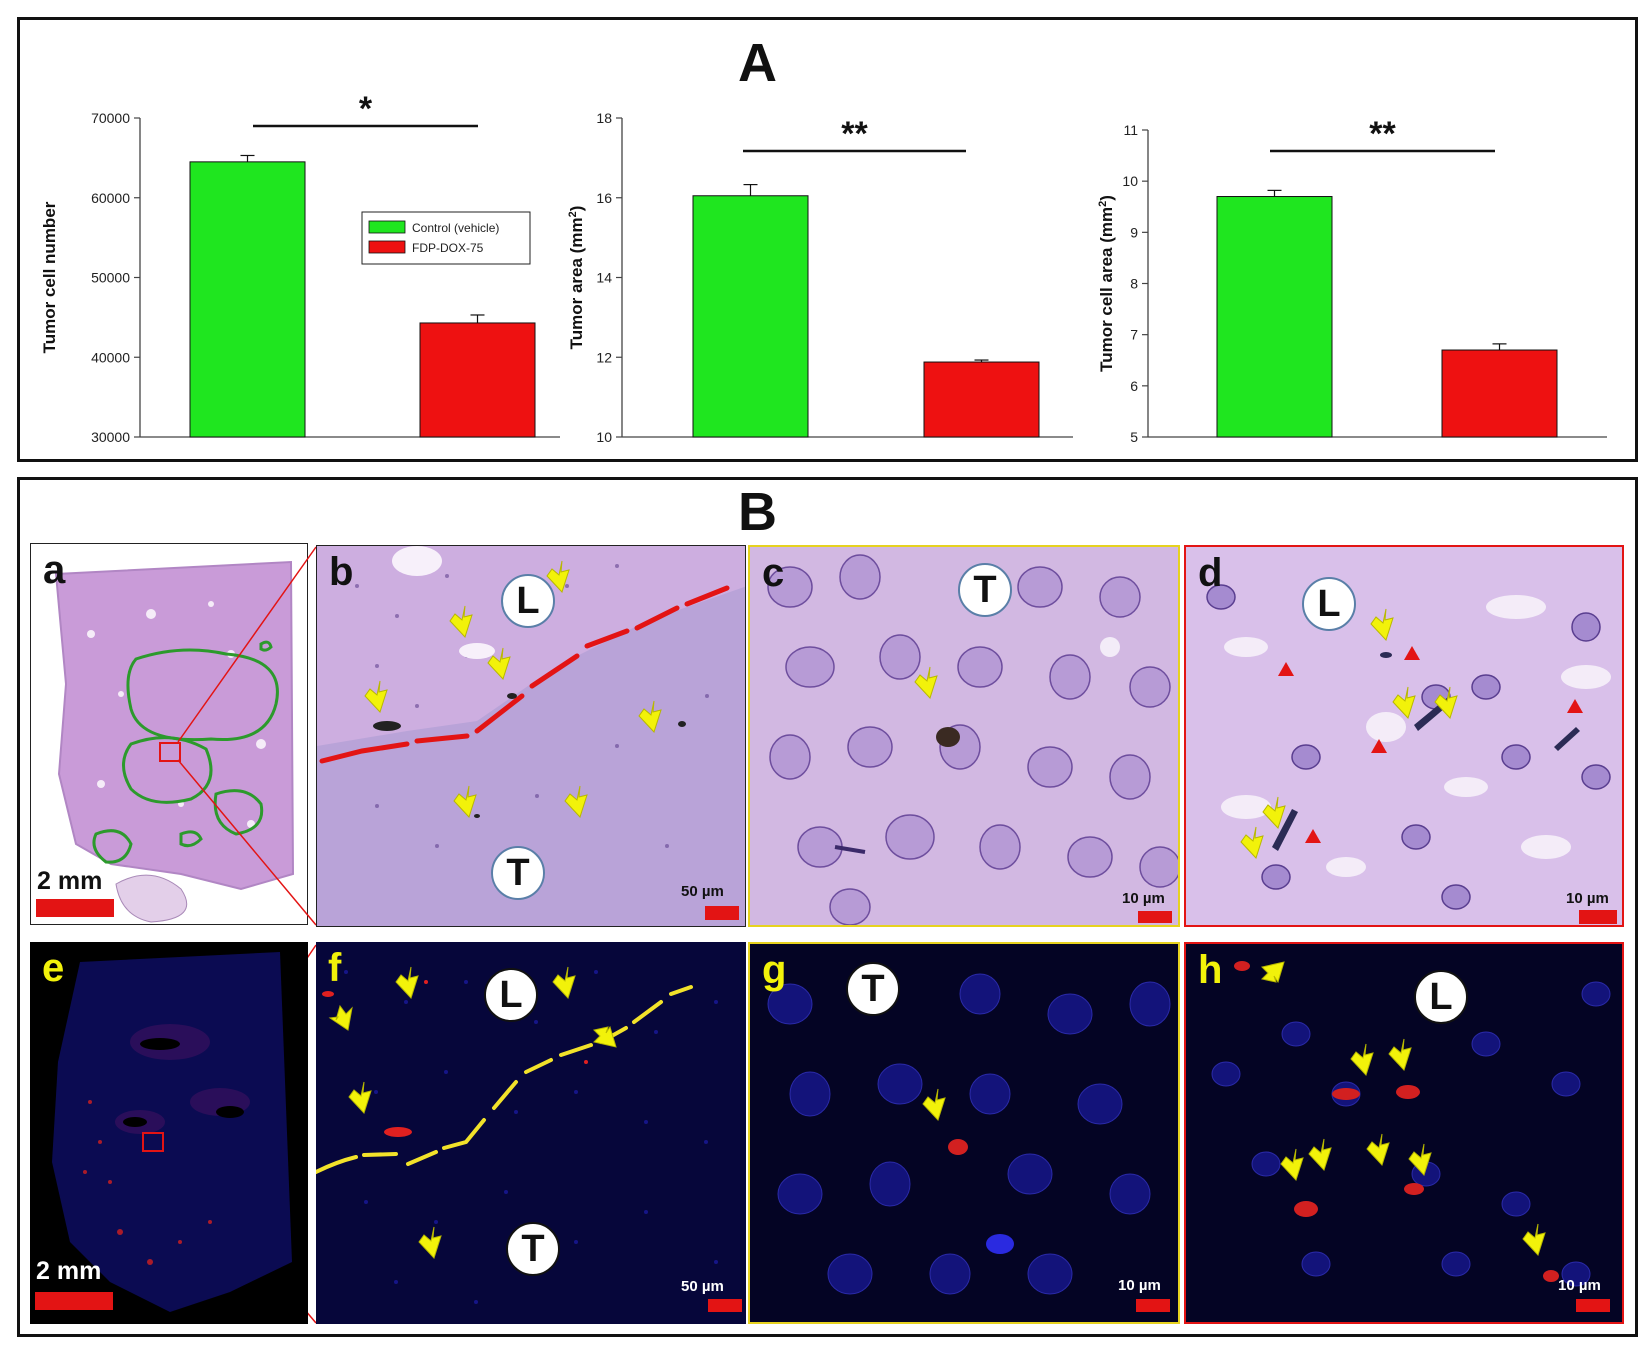 The width and height of the screenshot is (1648, 1359). What do you see at coordinates (341, 572) in the screenshot?
I see `micrograph-b-letter: b` at bounding box center [341, 572].